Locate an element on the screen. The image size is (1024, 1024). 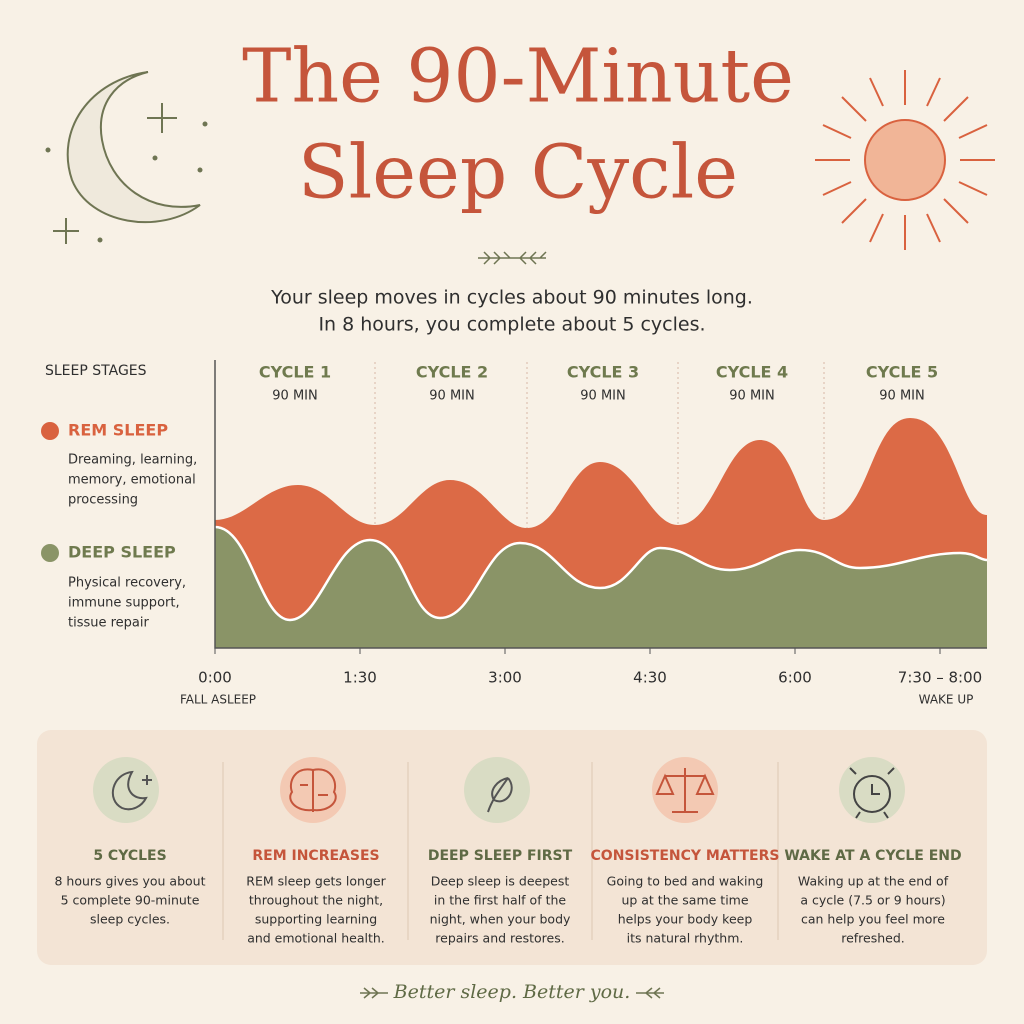
legend-heading: SLEEP STAGES is located at coordinates (96, 371).